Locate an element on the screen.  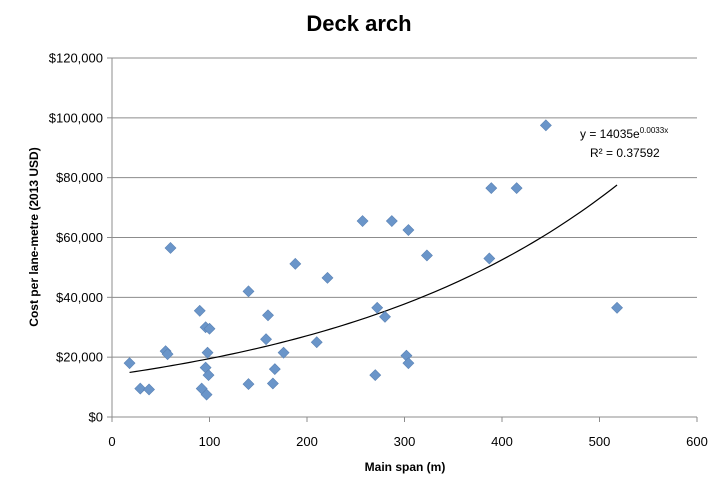
chart-title: Deck arch is located at coordinates (358, 23).